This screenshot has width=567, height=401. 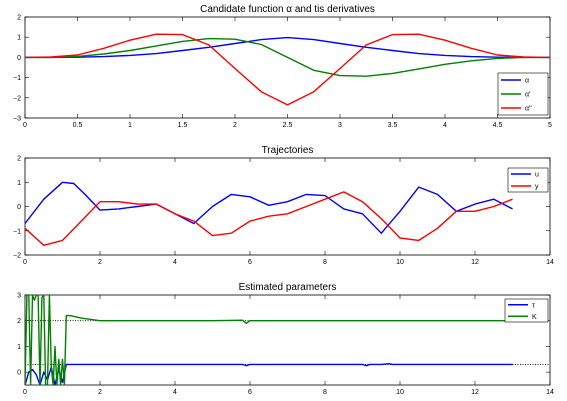 What do you see at coordinates (287, 9) in the screenshot?
I see `chart-title: Candidate function α and tis derivatives` at bounding box center [287, 9].